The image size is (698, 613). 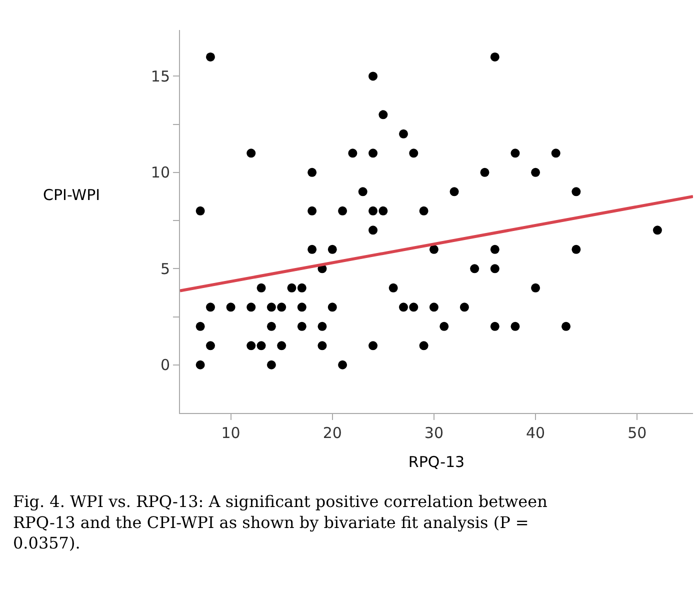 I want to click on x-tick-label: 30, so click(x=434, y=433).